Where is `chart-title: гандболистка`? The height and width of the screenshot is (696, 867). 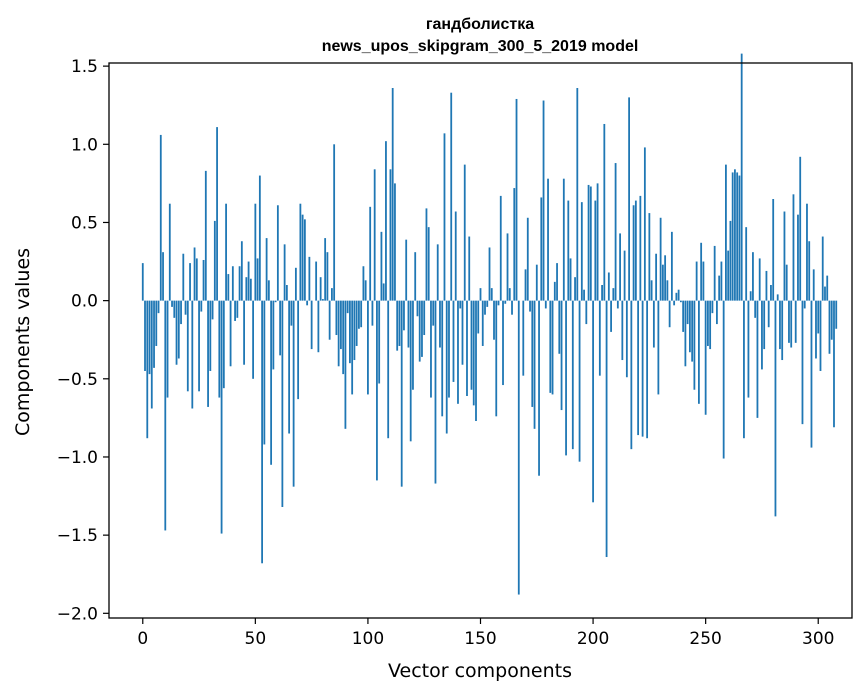
chart-title: гандболистка is located at coordinates (480, 24).